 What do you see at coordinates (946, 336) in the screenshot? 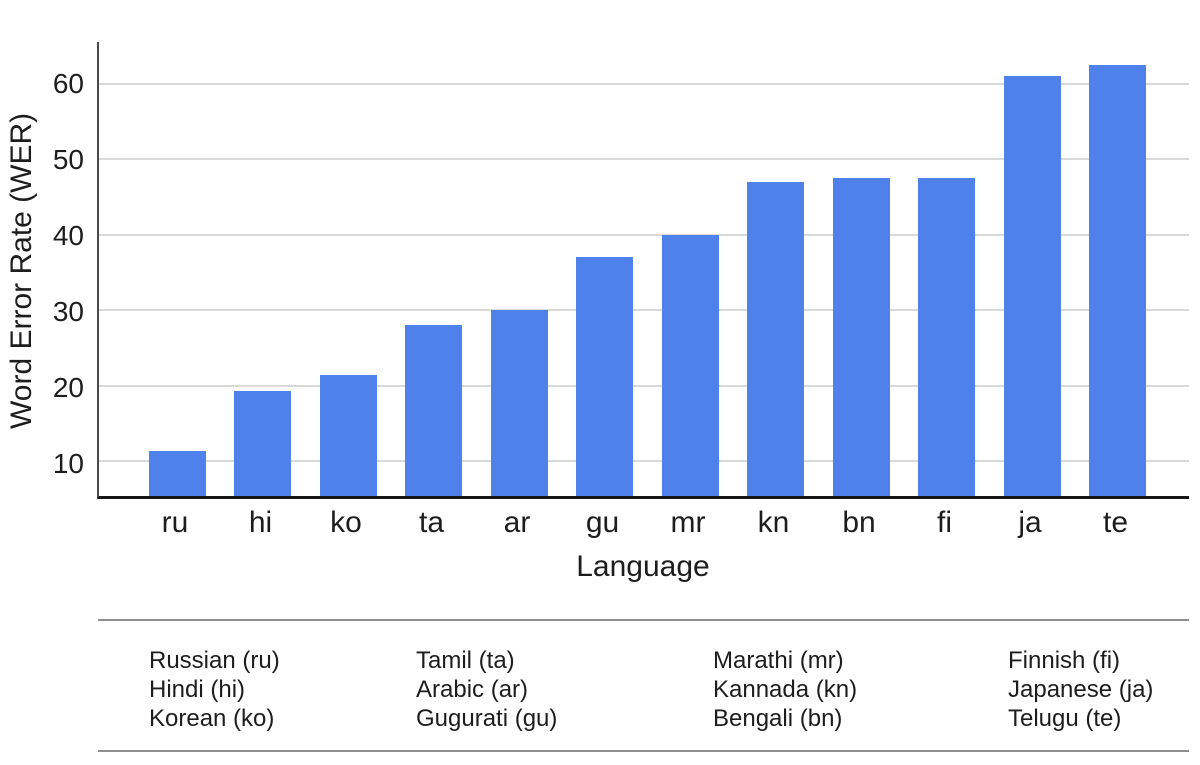
I see `bar-fi` at bounding box center [946, 336].